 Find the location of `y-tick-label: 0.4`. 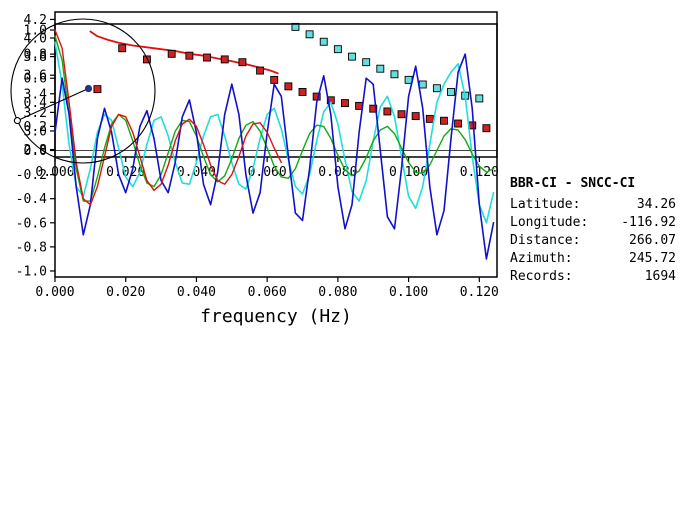

y-tick-label: 0.4 is located at coordinates (36, 103).